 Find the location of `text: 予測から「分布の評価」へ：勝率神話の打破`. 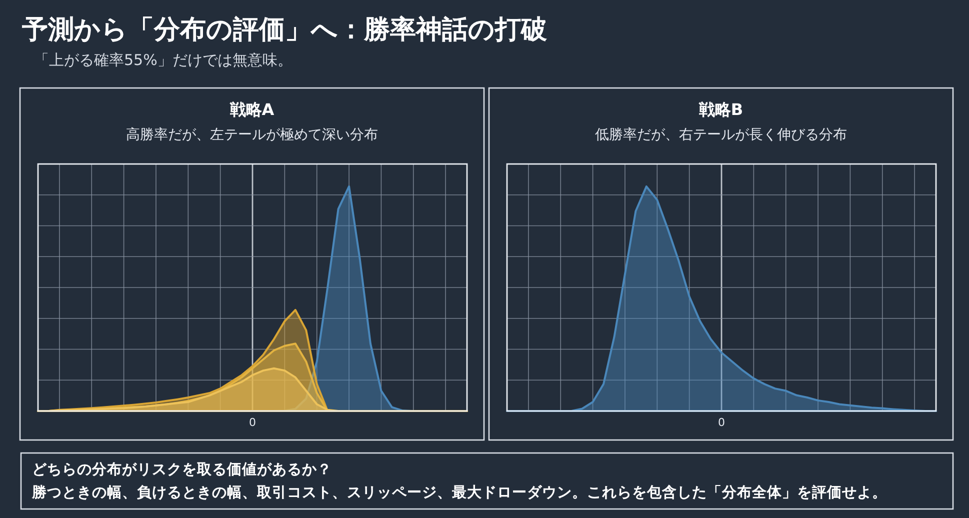

text: 予測から「分布の評価」へ：勝率神話の打破 is located at coordinates (284, 30).